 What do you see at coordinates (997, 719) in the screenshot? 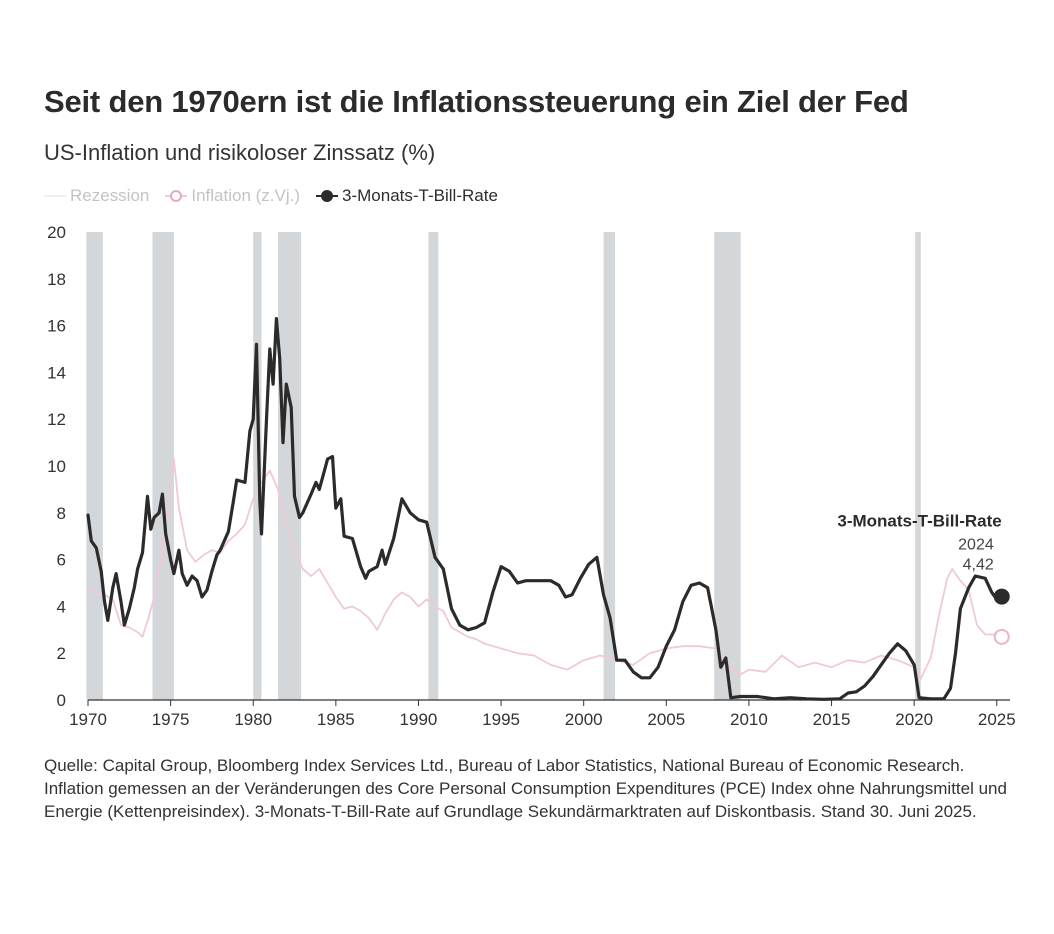
I see `x-tick-label: 2025` at bounding box center [997, 719].